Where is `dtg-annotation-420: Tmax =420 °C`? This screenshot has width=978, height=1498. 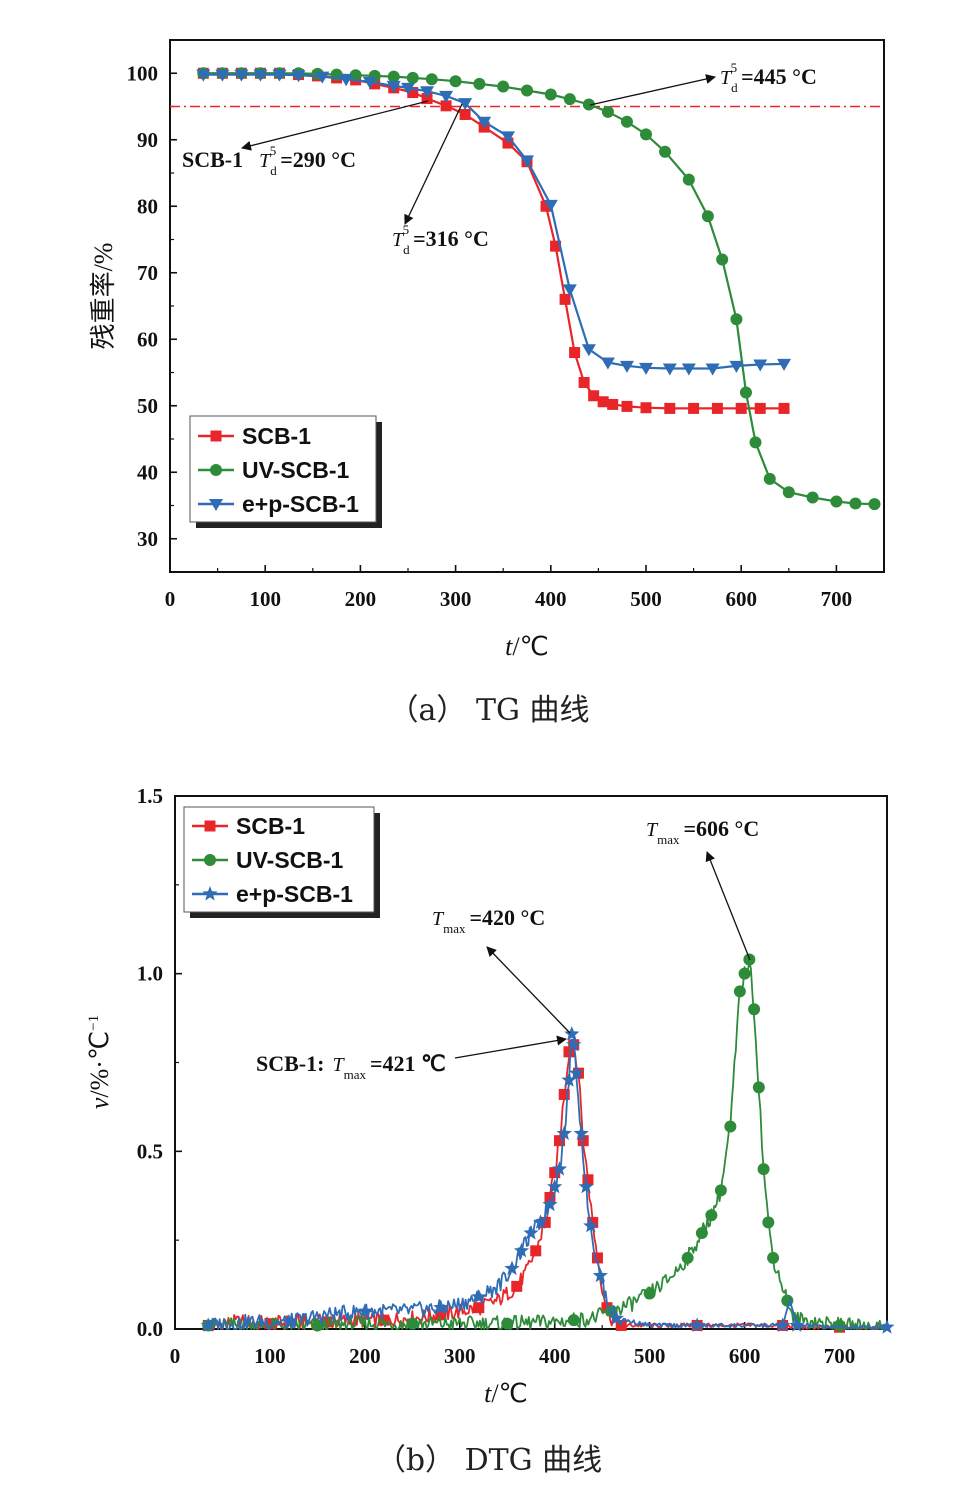
dtg-annotation-420: Tmax =420 °C is located at coordinates (501, 969).